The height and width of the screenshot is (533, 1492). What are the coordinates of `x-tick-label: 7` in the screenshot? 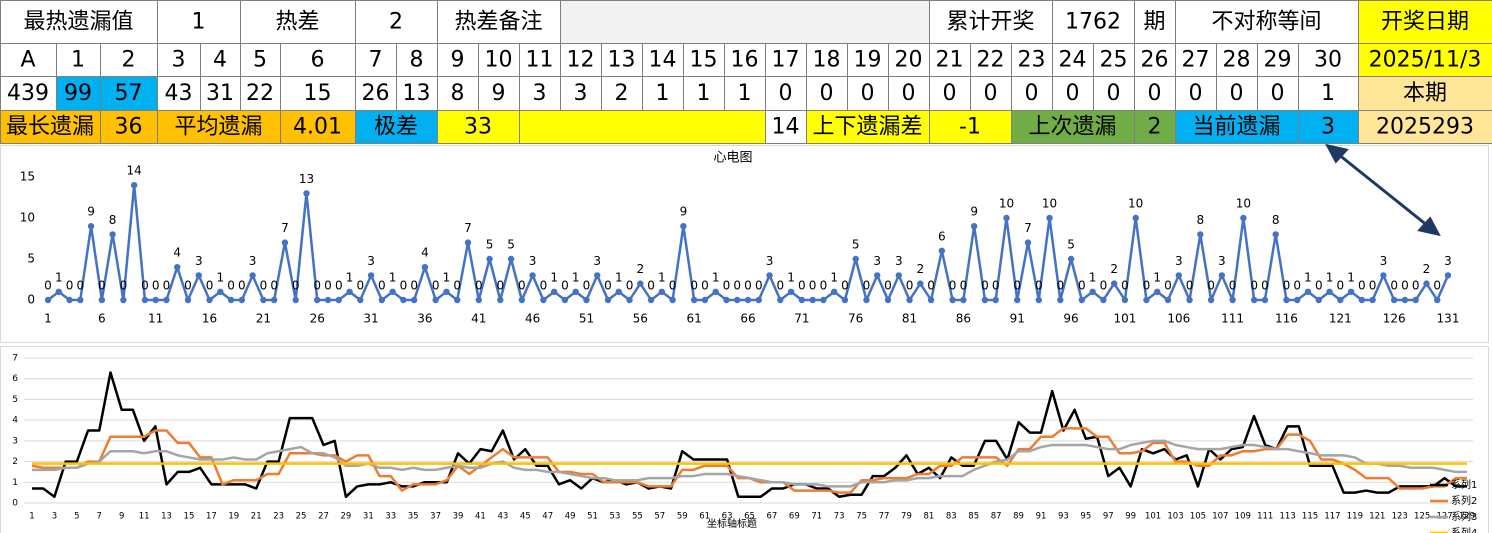 It's located at (99, 517).